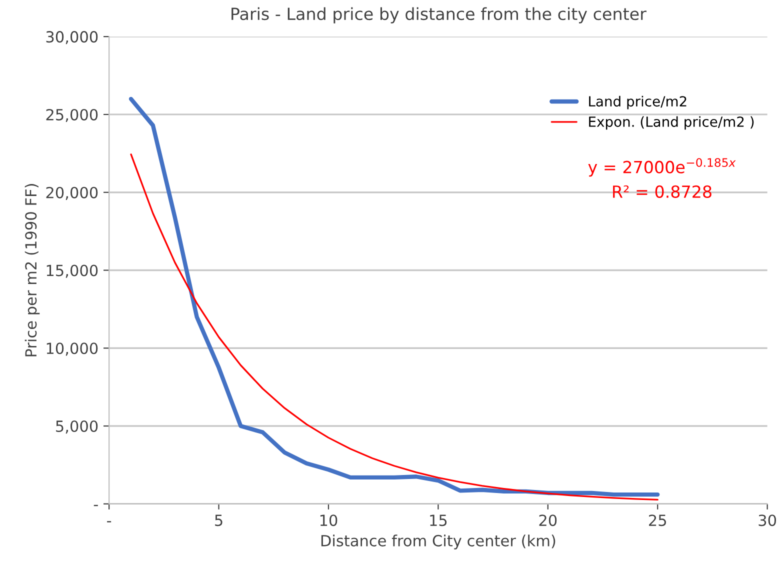 Image resolution: width=779 pixels, height=563 pixels. Describe the element at coordinates (329, 520) in the screenshot. I see `x-tick-label: 10` at that location.